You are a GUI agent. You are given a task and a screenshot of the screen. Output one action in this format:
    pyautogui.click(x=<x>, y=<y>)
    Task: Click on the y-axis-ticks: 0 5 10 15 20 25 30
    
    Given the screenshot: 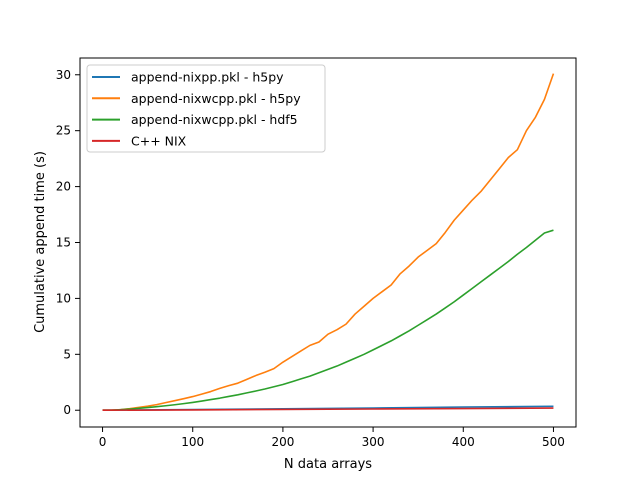 What is the action you would take?
    pyautogui.click(x=68, y=242)
    